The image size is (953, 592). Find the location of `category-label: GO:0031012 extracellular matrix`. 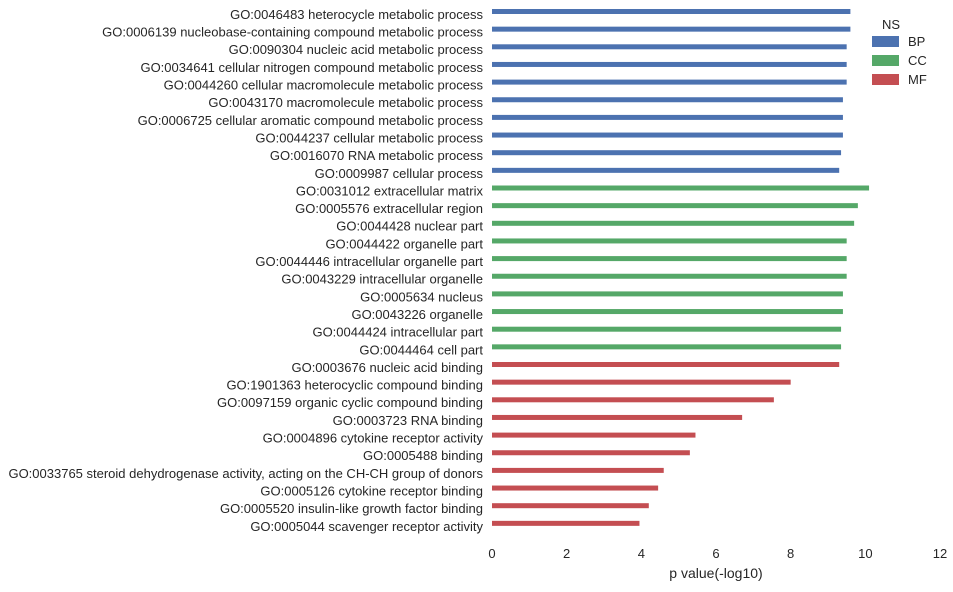

category-label: GO:0031012 extracellular matrix is located at coordinates (390, 190).